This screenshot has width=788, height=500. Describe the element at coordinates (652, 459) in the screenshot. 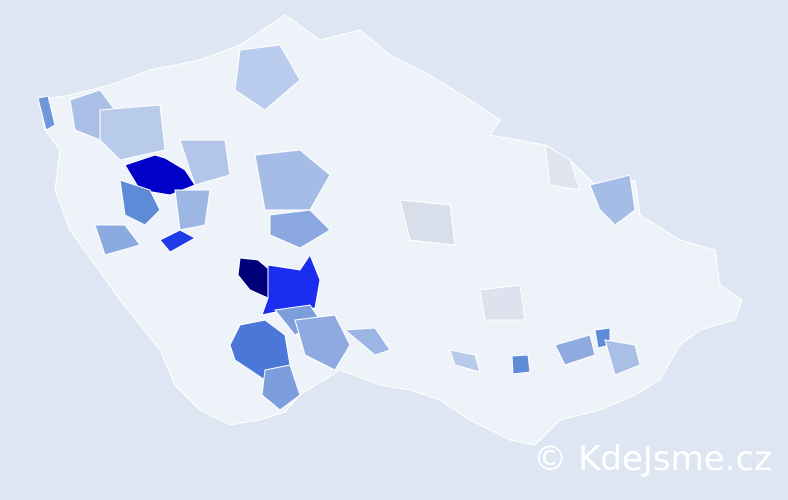

I see `watermark: © KdeJsme.cz` at that location.